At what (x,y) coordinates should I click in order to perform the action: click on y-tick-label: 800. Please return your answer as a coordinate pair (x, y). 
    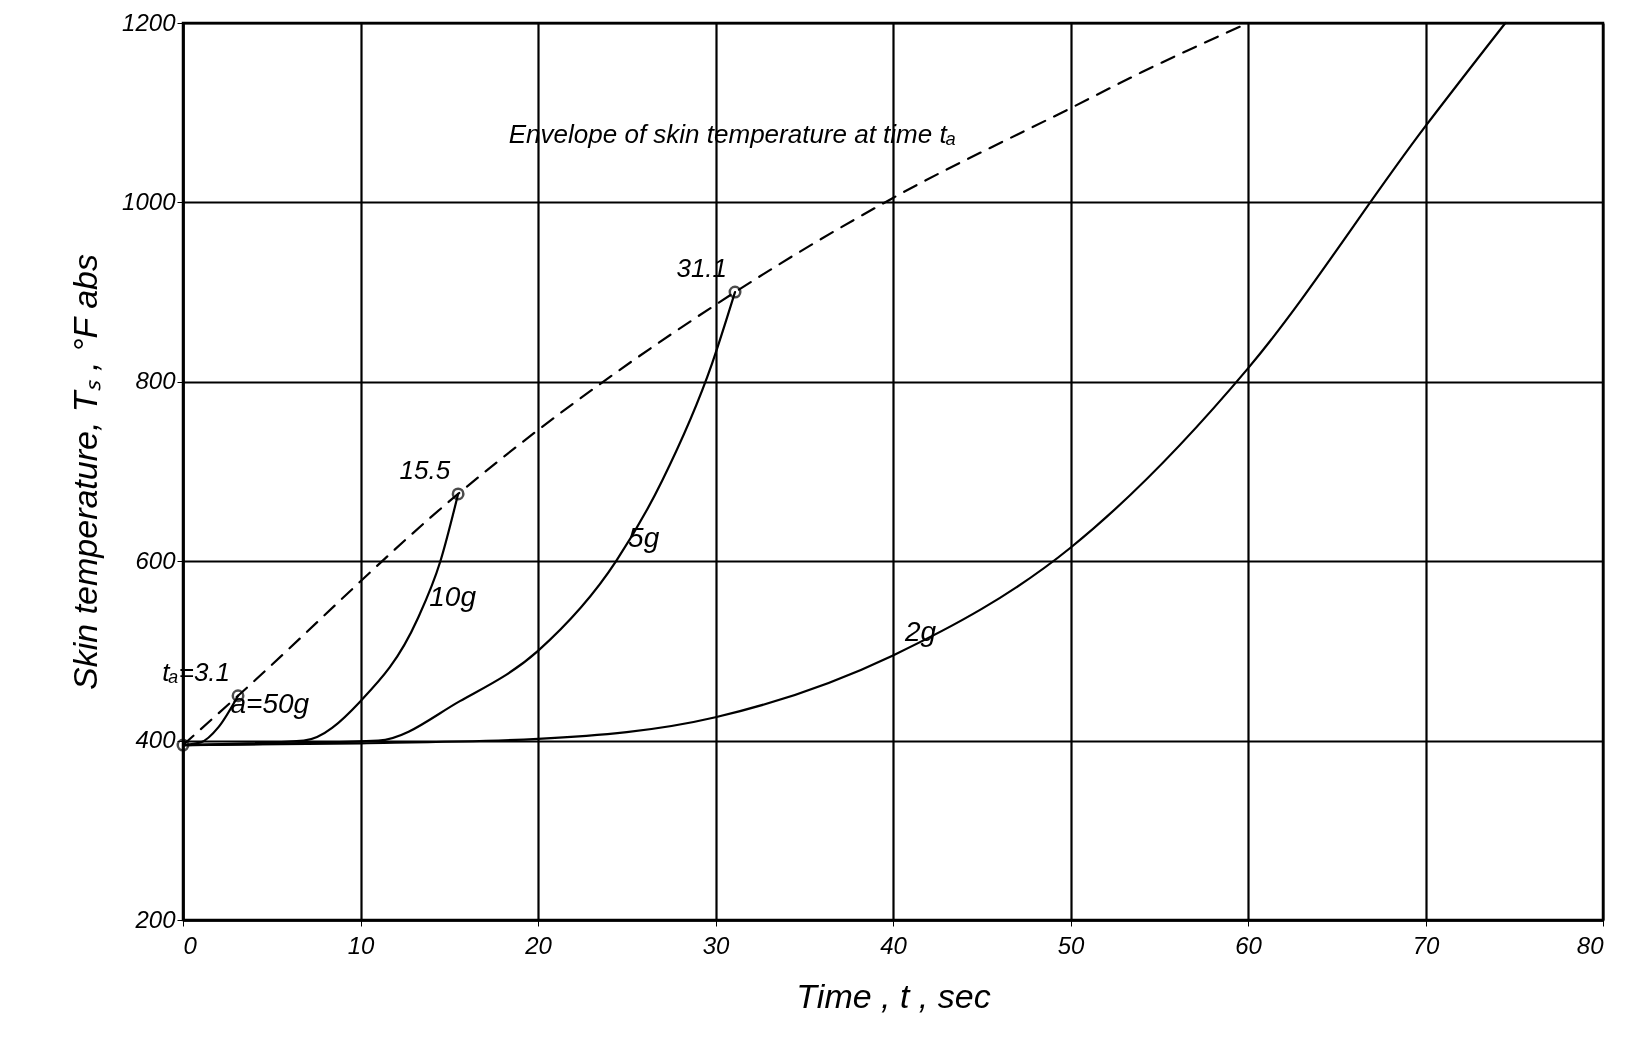
    Looking at the image, I should click on (156, 381).